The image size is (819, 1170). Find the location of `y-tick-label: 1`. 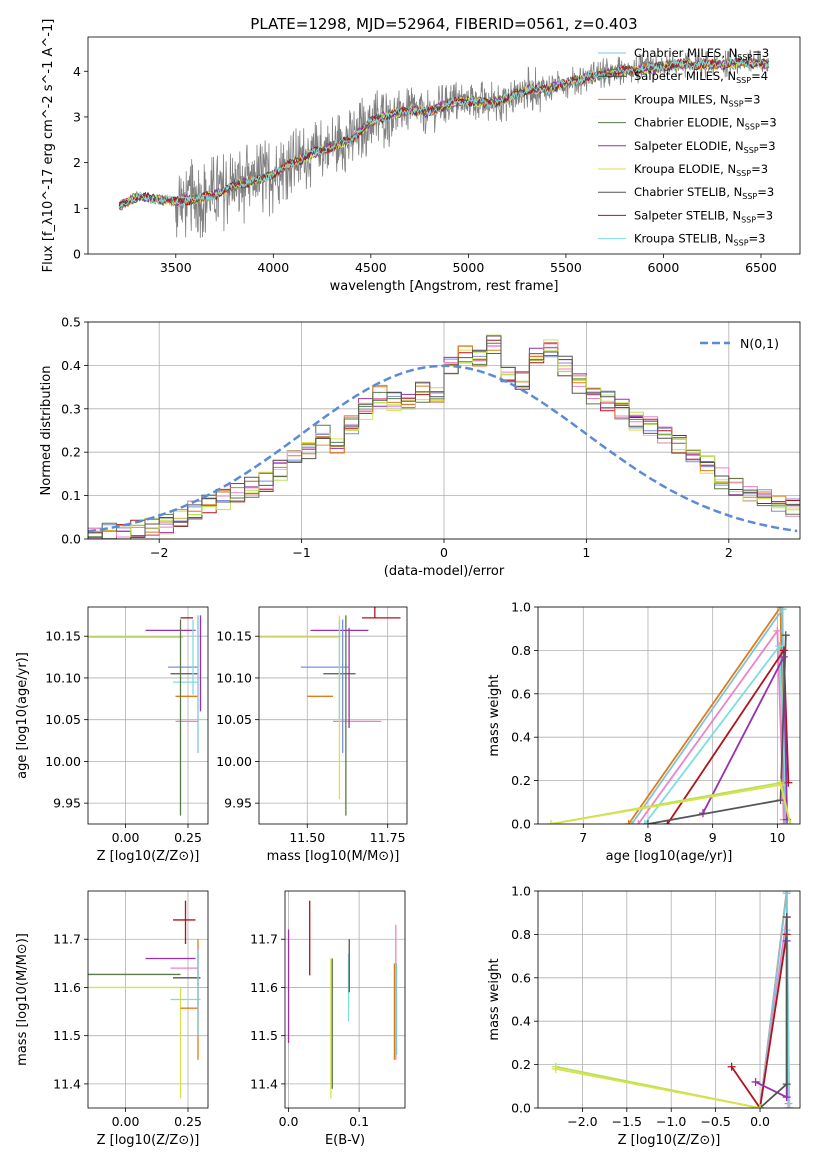

y-tick-label: 1 is located at coordinates (77, 208).